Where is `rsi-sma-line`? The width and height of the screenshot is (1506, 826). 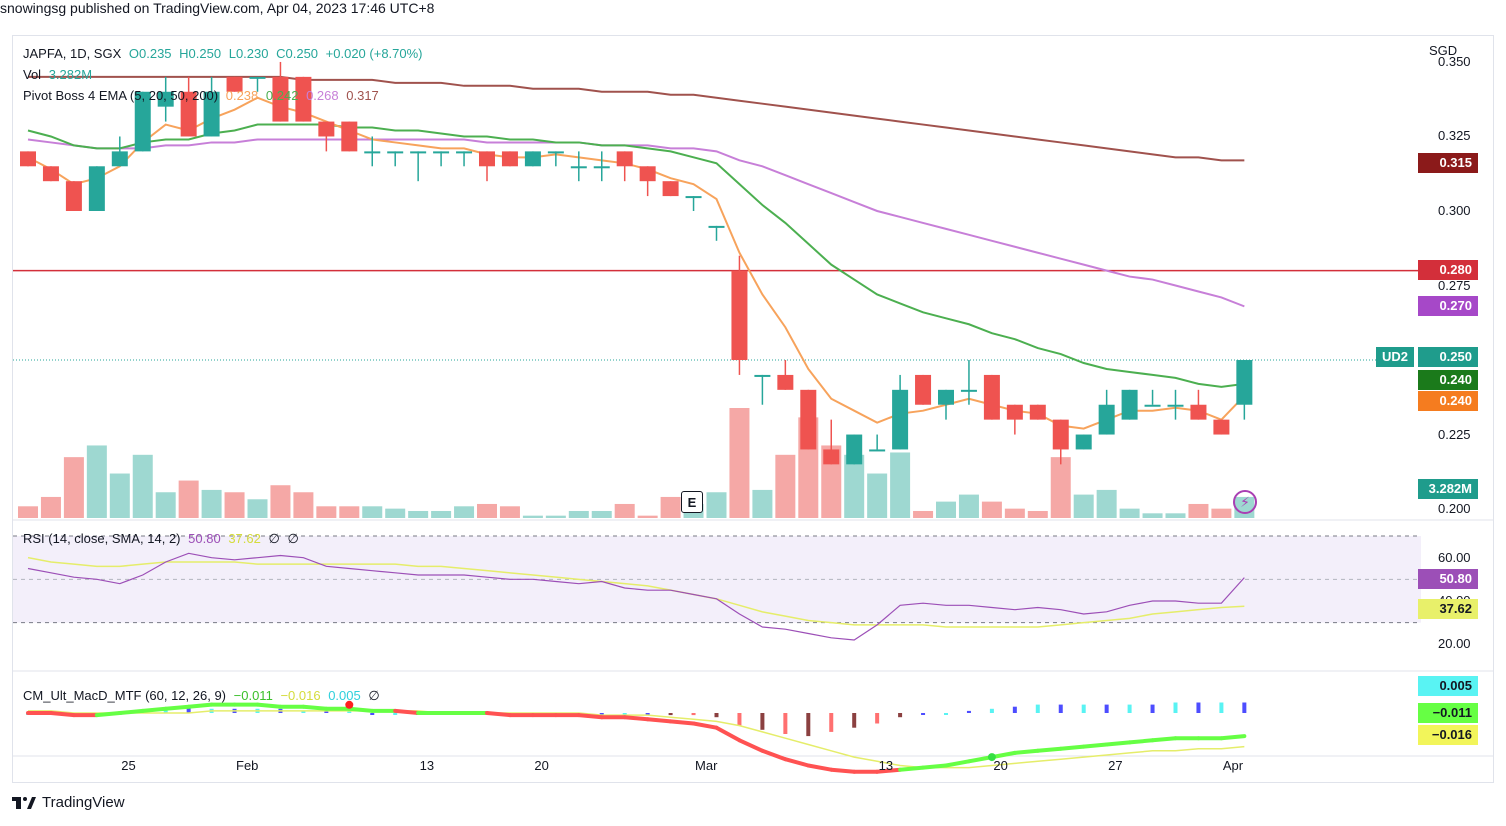
rsi-sma-line is located at coordinates (636, 592).